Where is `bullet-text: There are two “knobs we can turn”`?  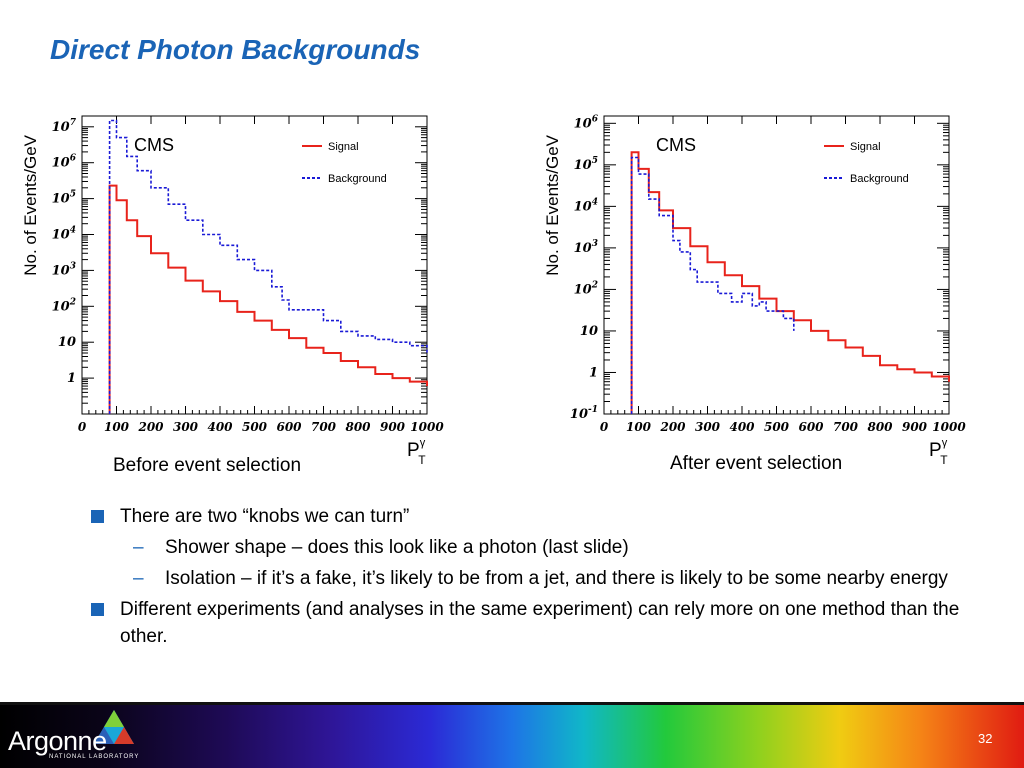 bullet-text: There are two “knobs we can turn” is located at coordinates (265, 516).